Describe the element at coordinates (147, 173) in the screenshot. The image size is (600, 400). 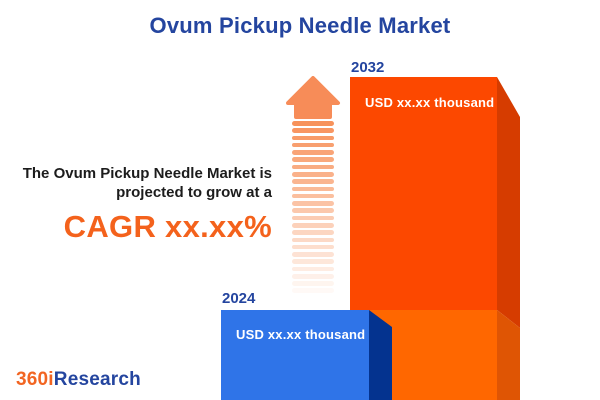
I see `description-line-1: The Ovum Pickup Needle Market is` at that location.